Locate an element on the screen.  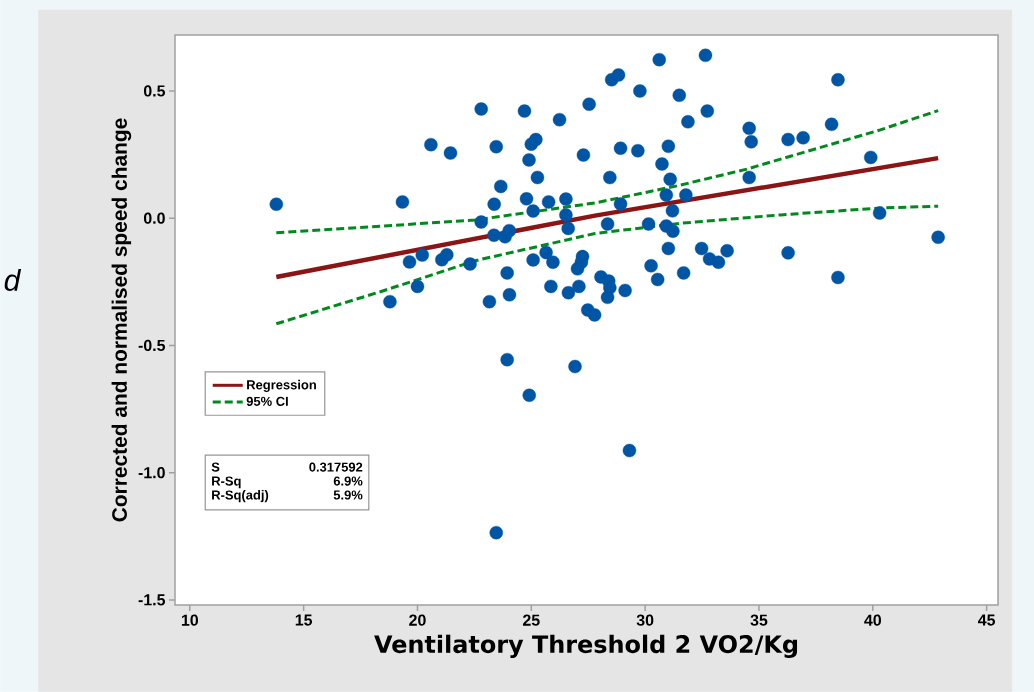
x-tick-label: 15 is located at coordinates (304, 620).